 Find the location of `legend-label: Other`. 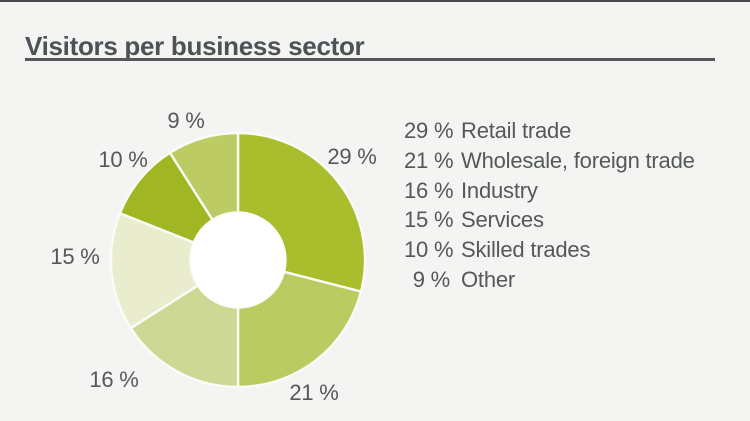

legend-label: Other is located at coordinates (488, 279).